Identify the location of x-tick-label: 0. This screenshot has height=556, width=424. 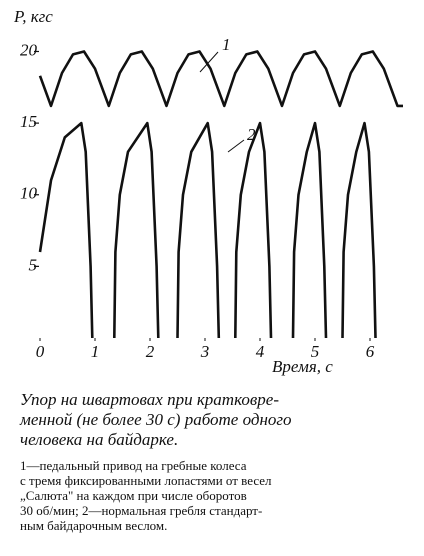
(40, 351).